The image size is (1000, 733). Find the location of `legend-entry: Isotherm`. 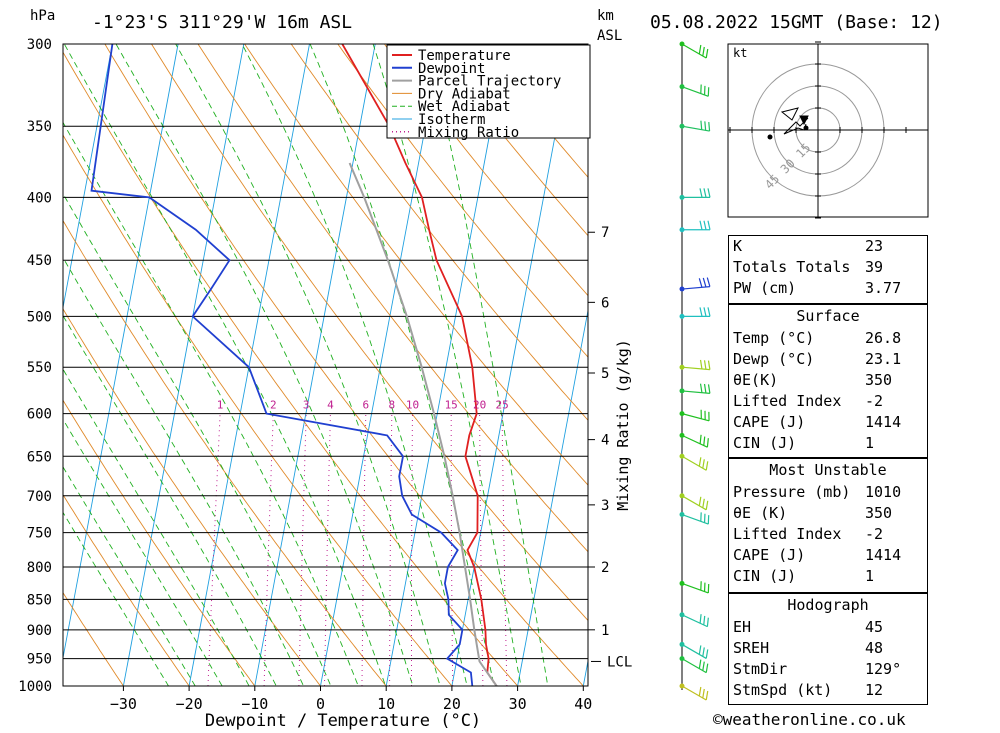

legend-entry: Isotherm is located at coordinates (451, 120).